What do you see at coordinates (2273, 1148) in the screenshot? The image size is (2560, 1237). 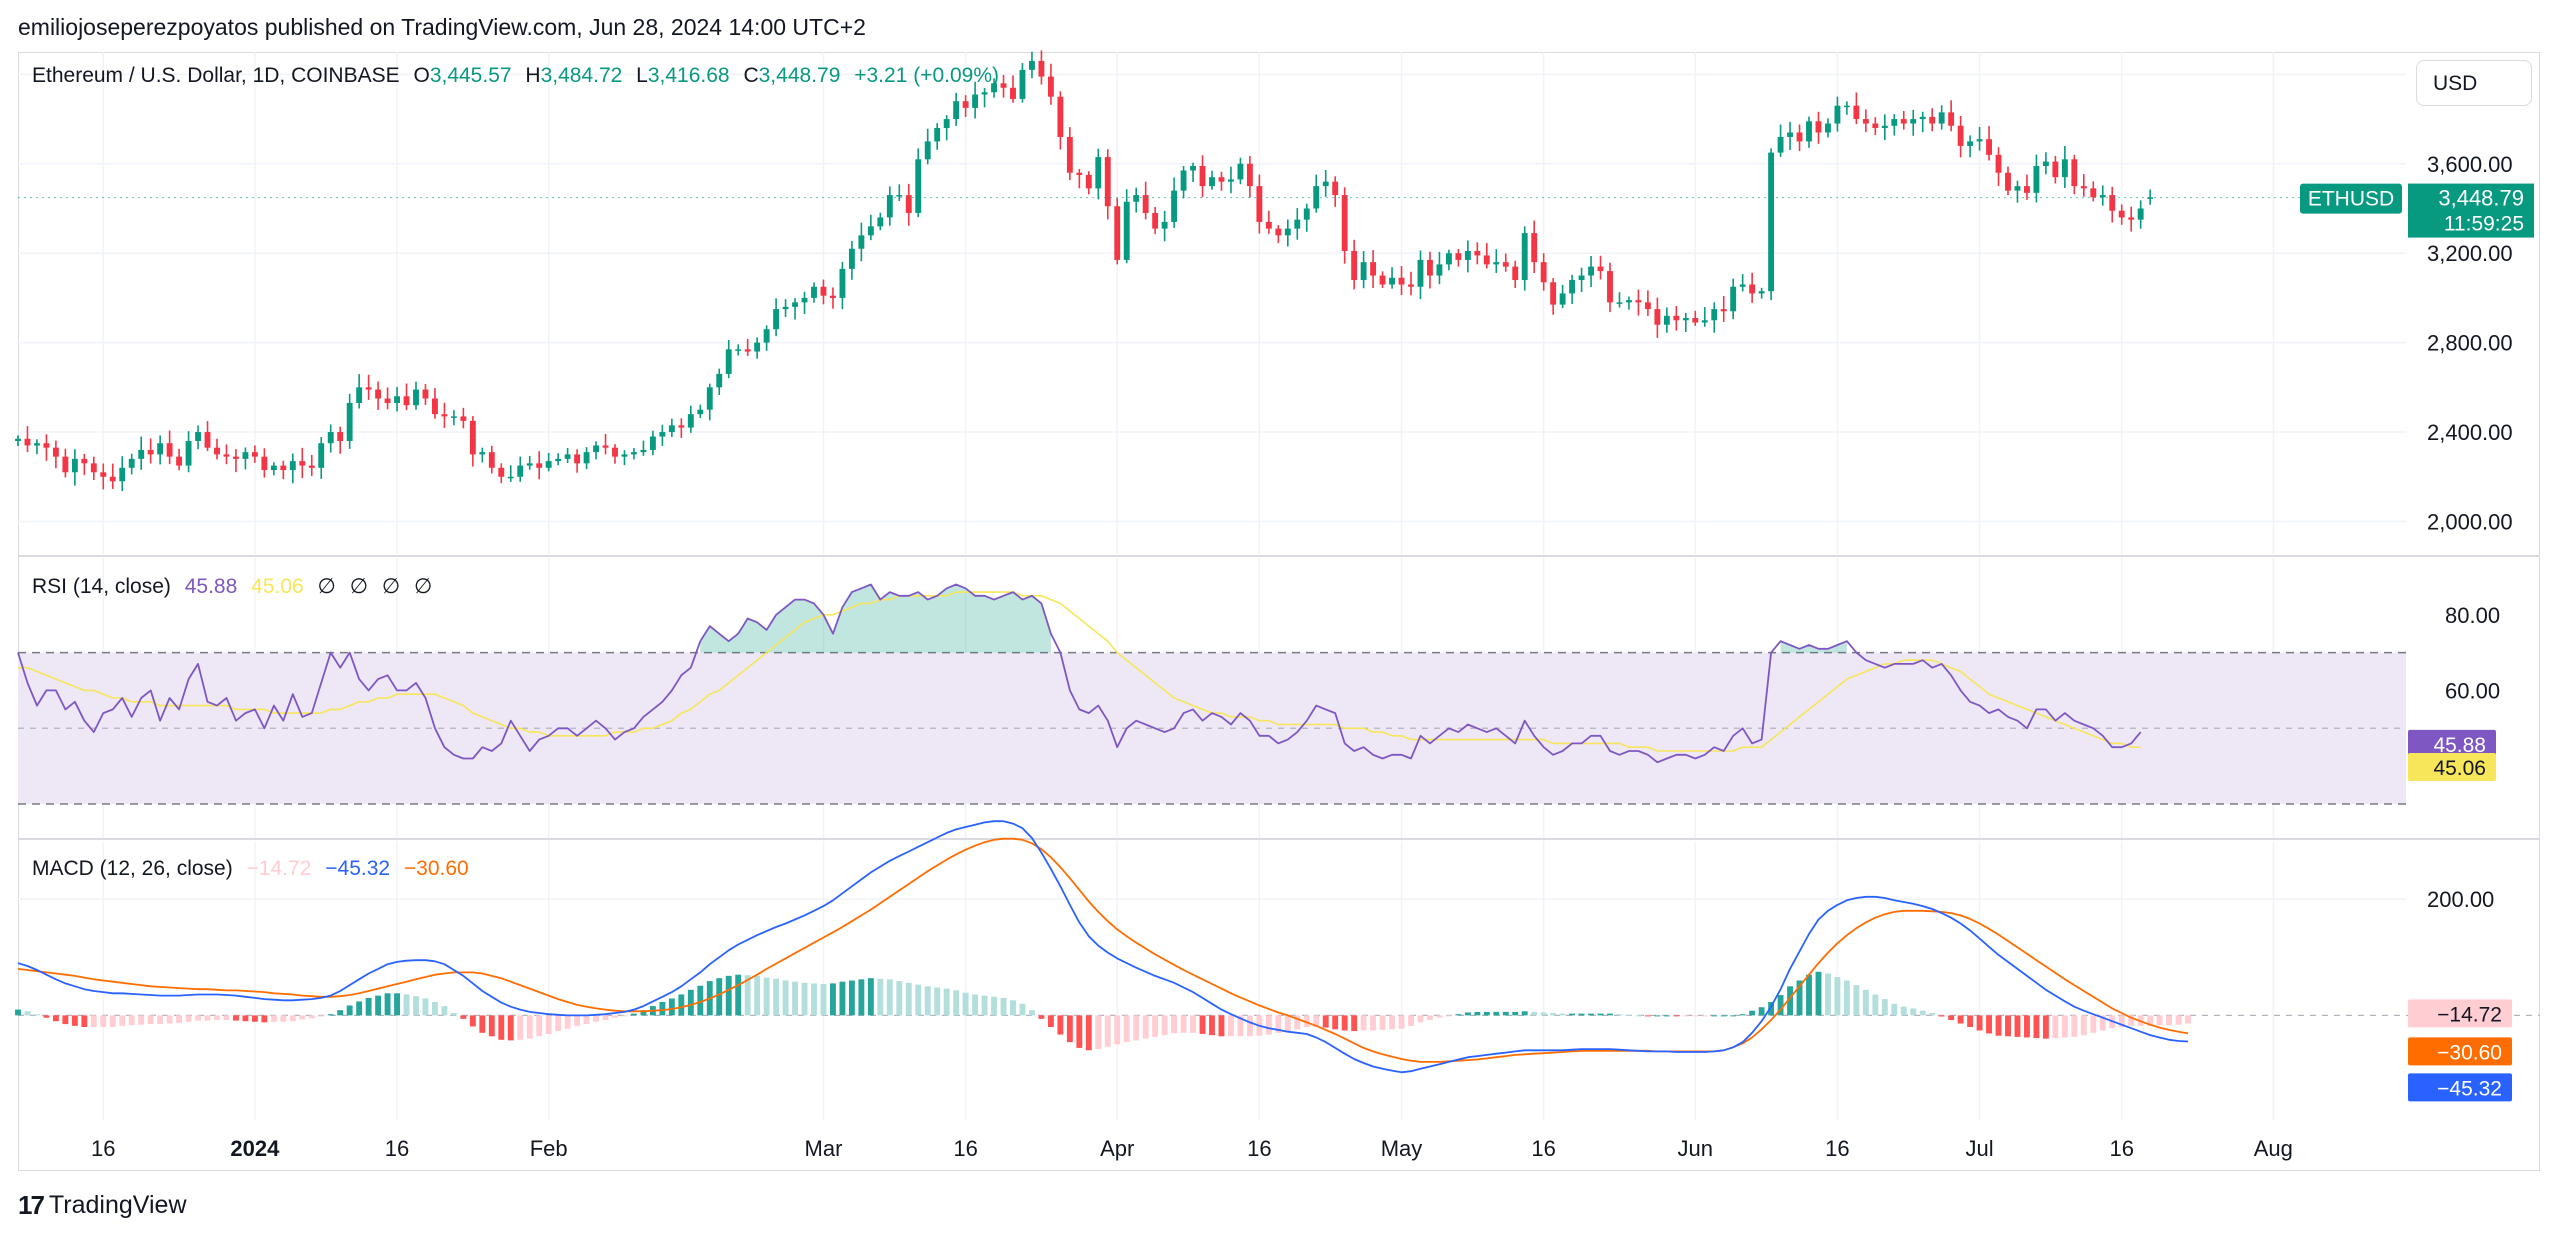 I see `time-axis-label: Aug` at bounding box center [2273, 1148].